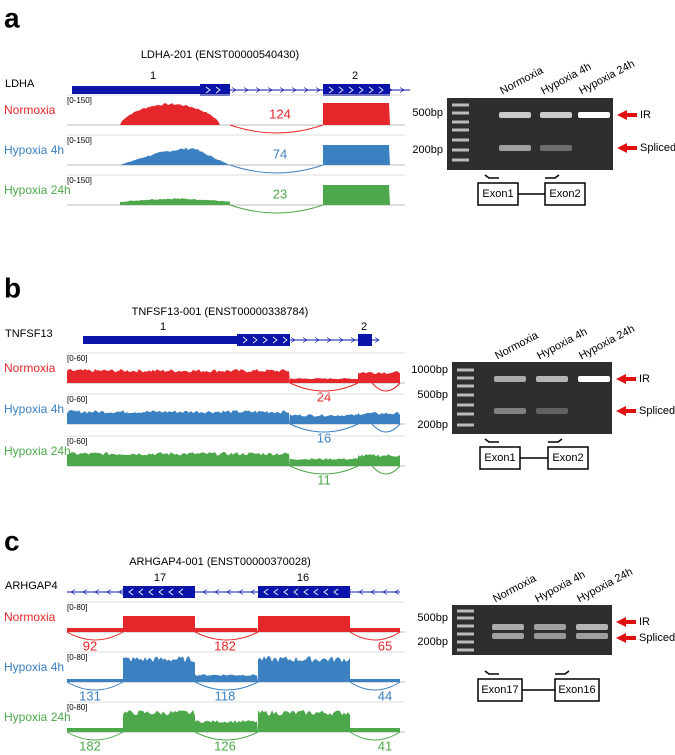 The width and height of the screenshot is (675, 755). I want to click on gel-image, so click(530, 134).